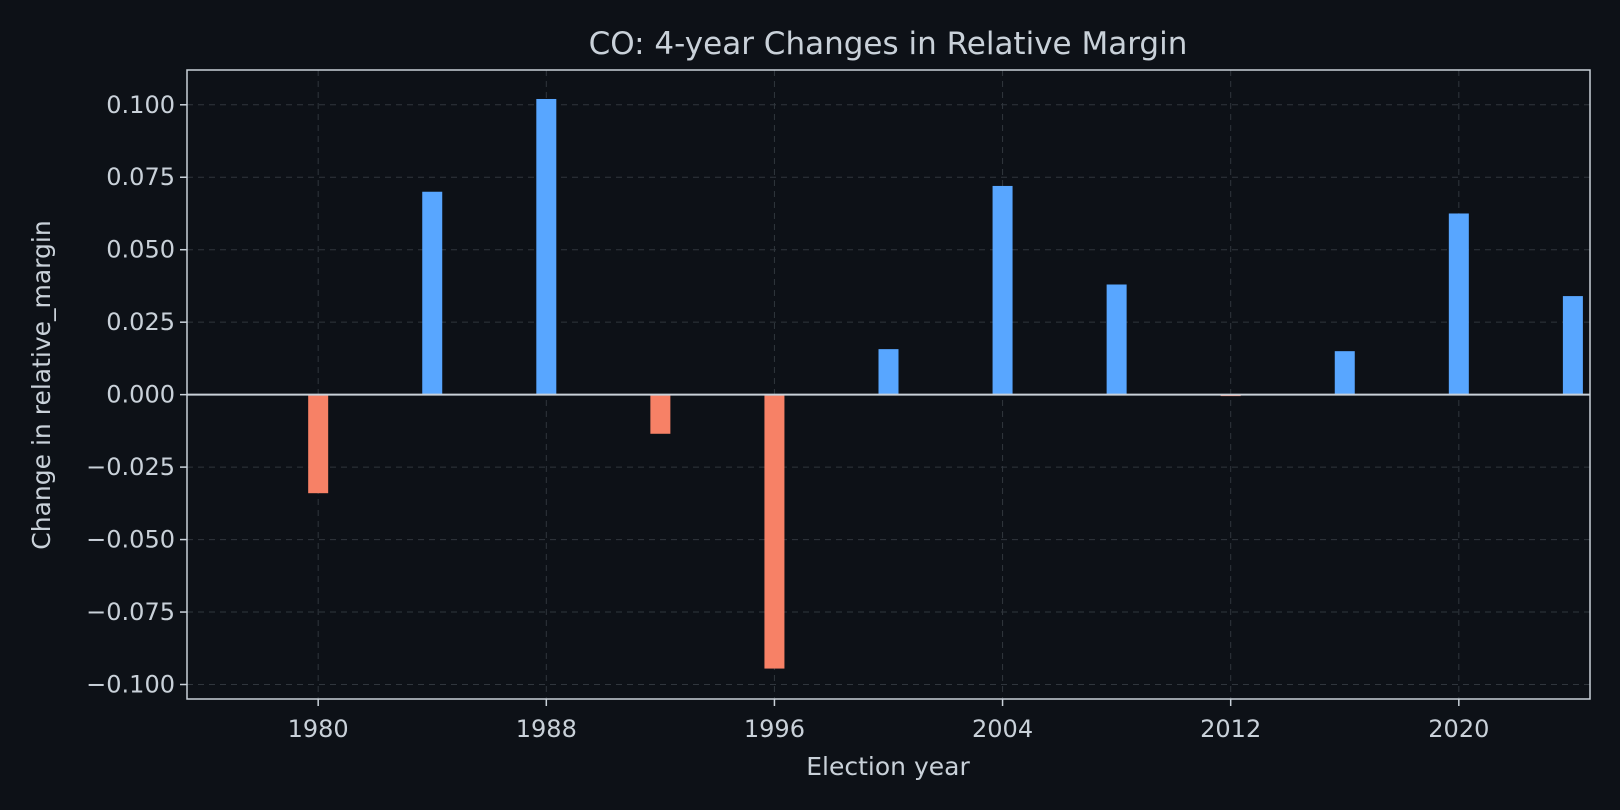  I want to click on x-axis-title: Election year, so click(888, 766).